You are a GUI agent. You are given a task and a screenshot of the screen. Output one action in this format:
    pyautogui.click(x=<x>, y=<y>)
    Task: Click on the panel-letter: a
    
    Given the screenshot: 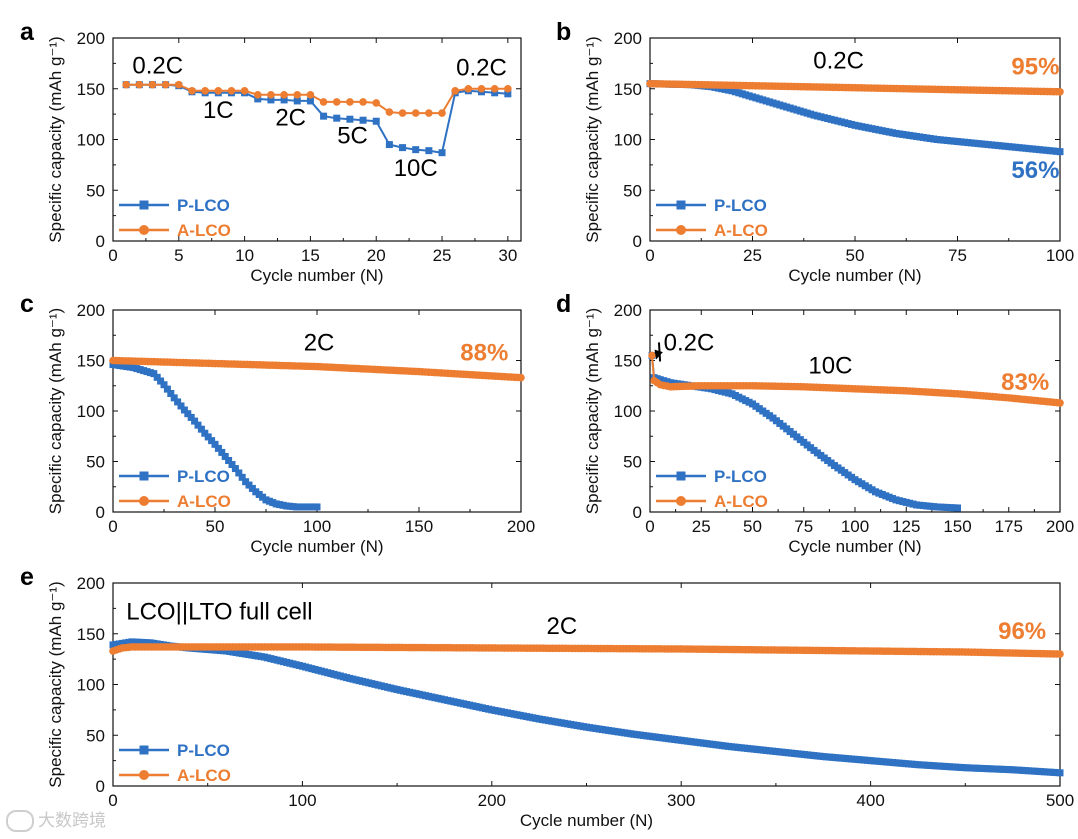 What is the action you would take?
    pyautogui.click(x=27, y=32)
    